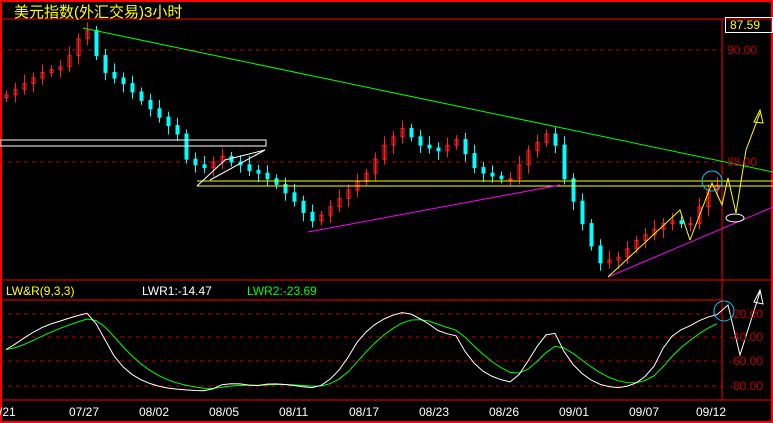 This screenshot has width=773, height=423. I want to click on last-price-label: 87.59, so click(749, 25).